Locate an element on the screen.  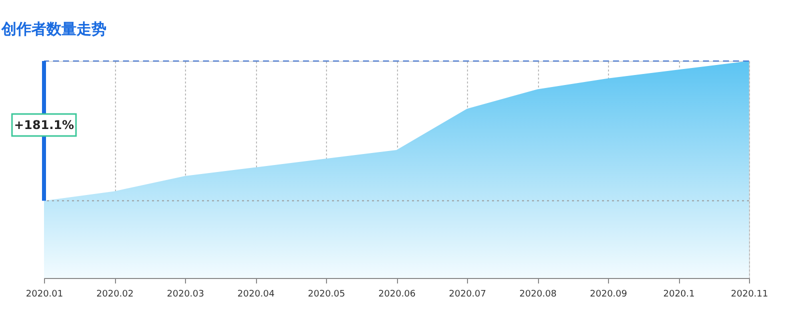
x-tick-label: 2020.05 is located at coordinates (327, 295).